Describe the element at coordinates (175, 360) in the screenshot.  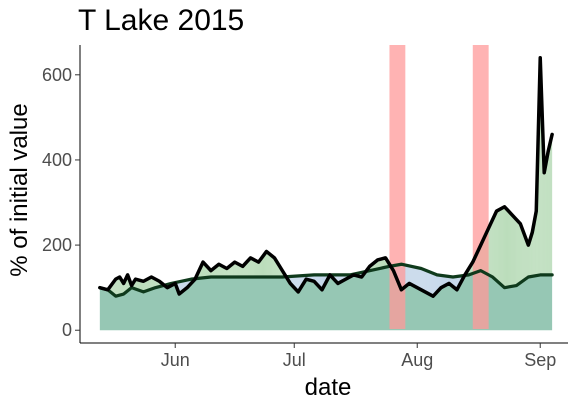
I see `x-tick-label: Jun` at that location.